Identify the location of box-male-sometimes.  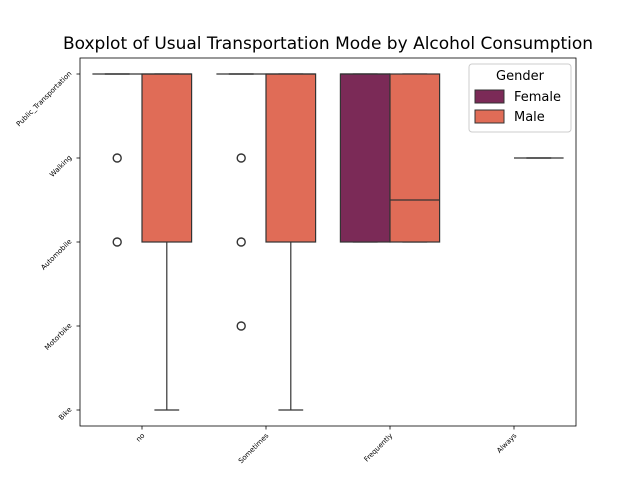
(291, 242).